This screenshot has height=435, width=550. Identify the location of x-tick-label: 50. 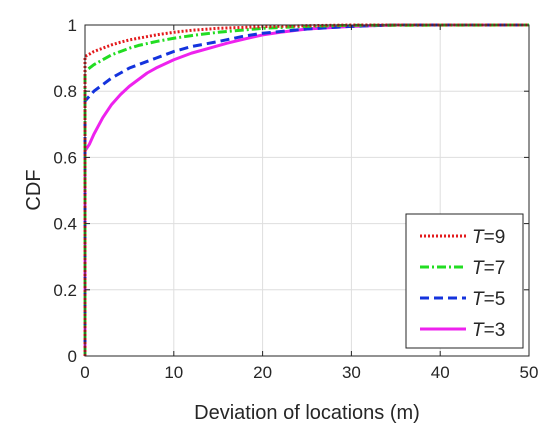
(529, 372).